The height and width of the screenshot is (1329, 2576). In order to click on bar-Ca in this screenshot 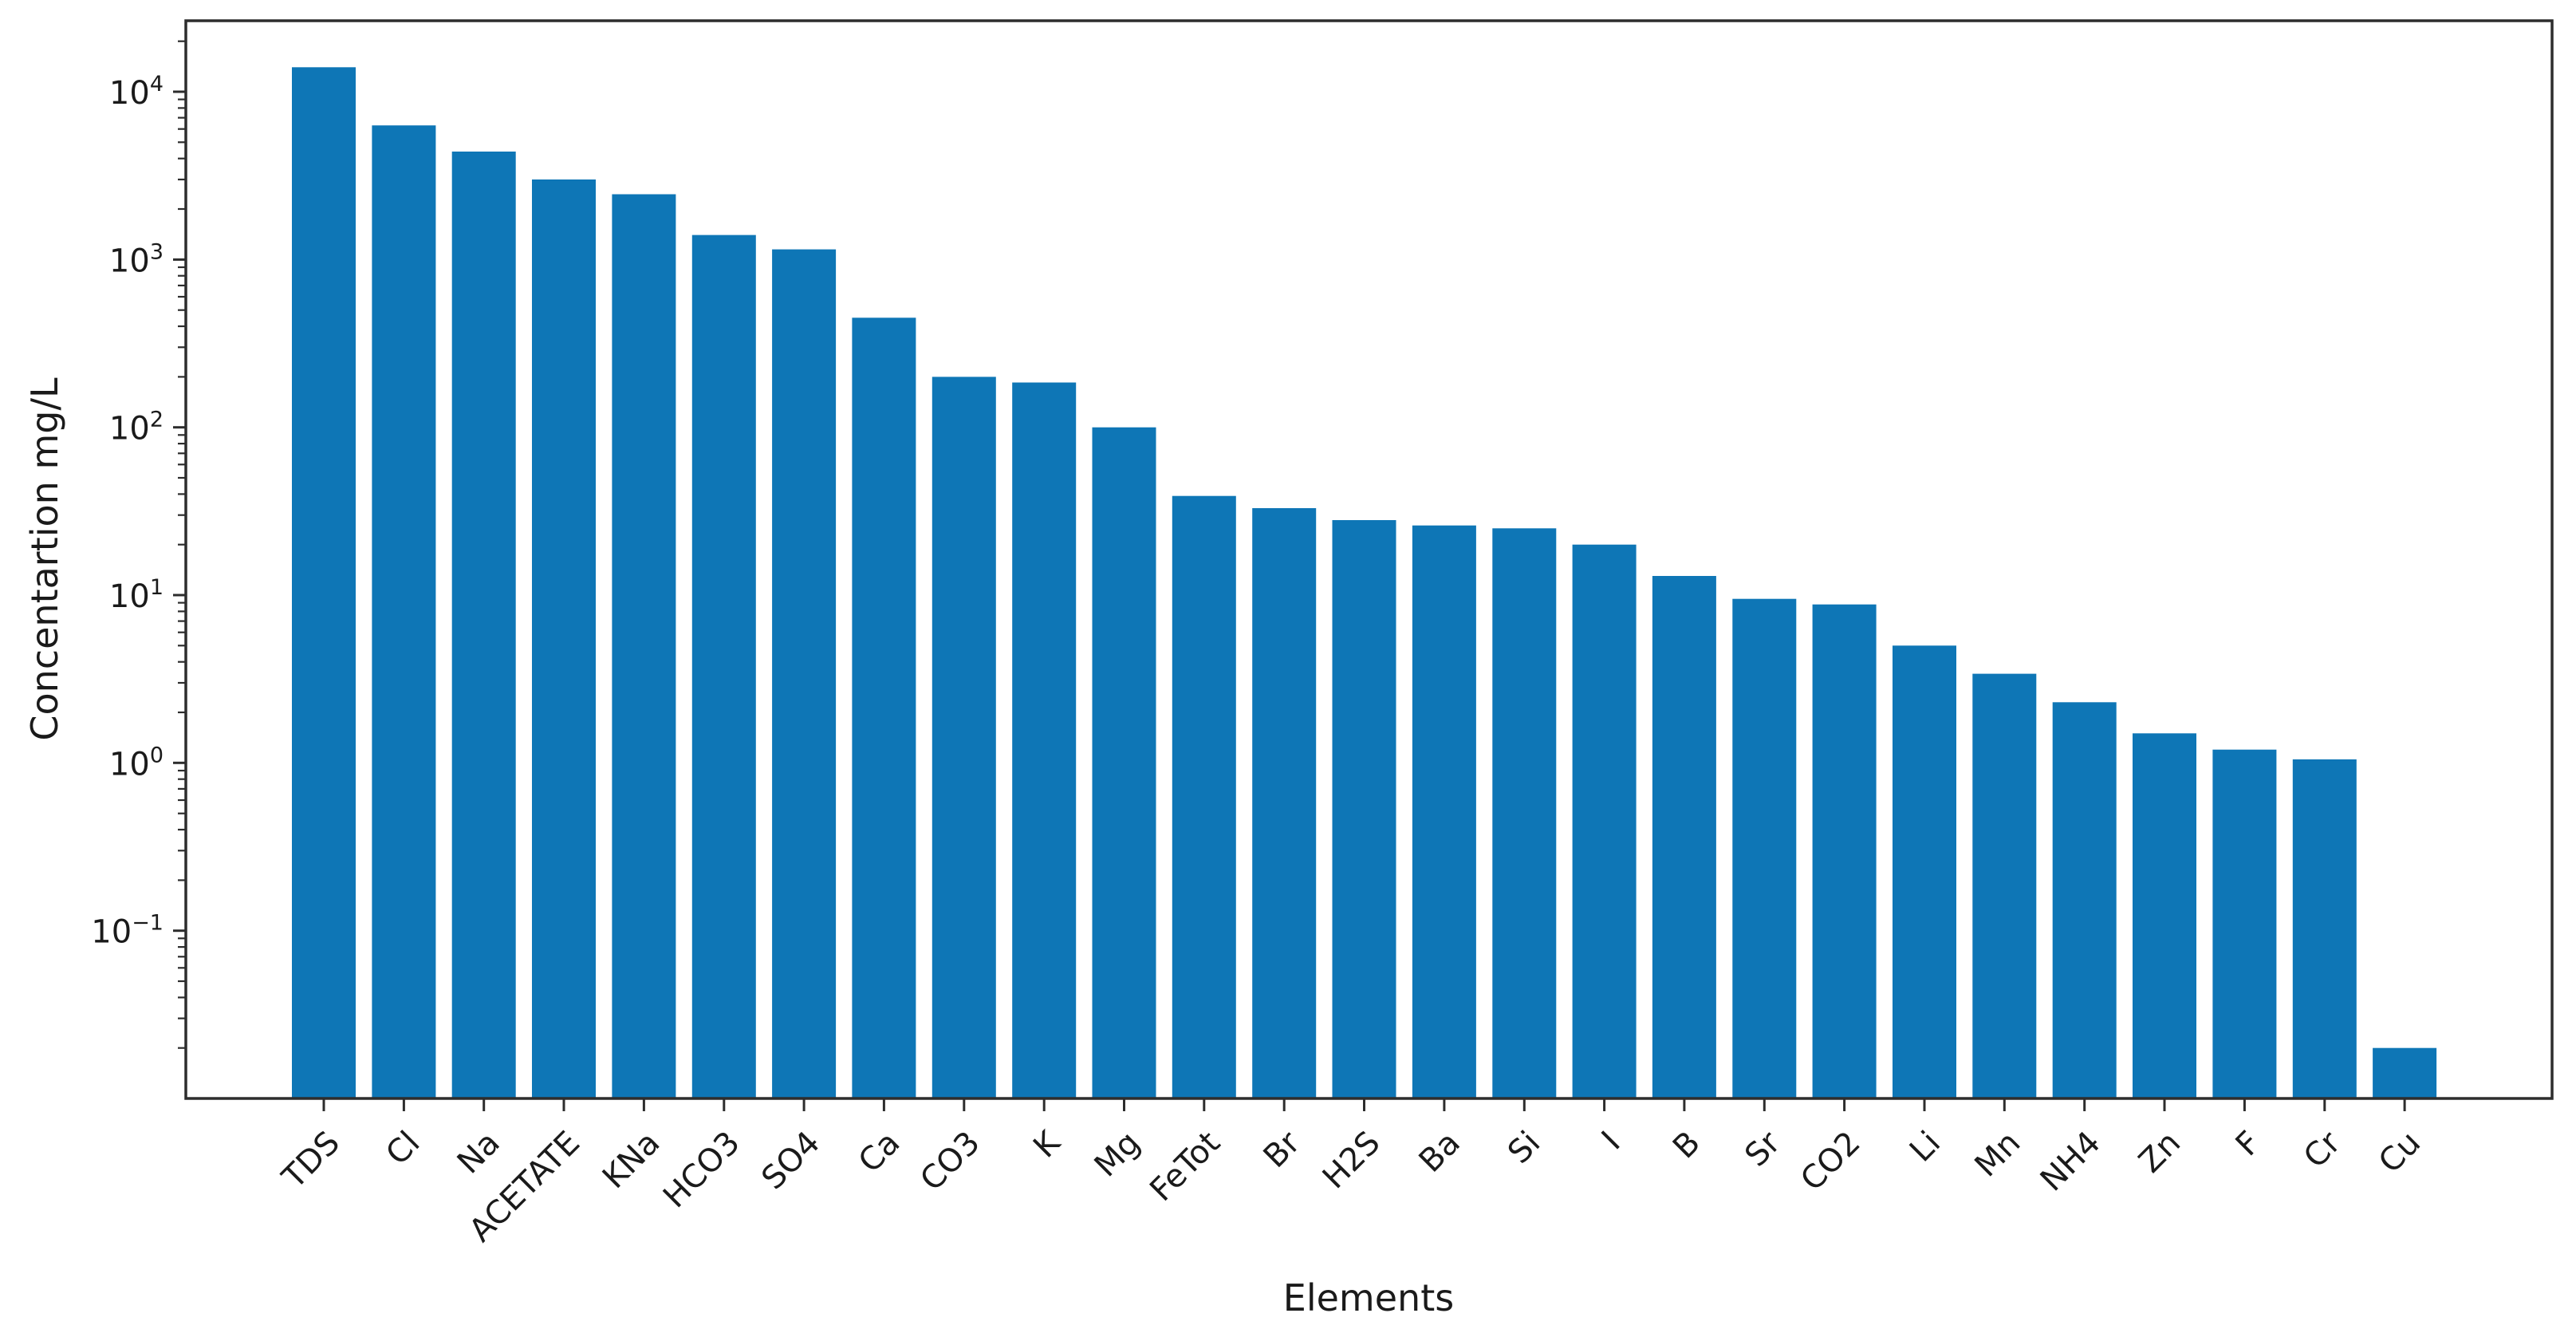, I will do `click(884, 707)`.